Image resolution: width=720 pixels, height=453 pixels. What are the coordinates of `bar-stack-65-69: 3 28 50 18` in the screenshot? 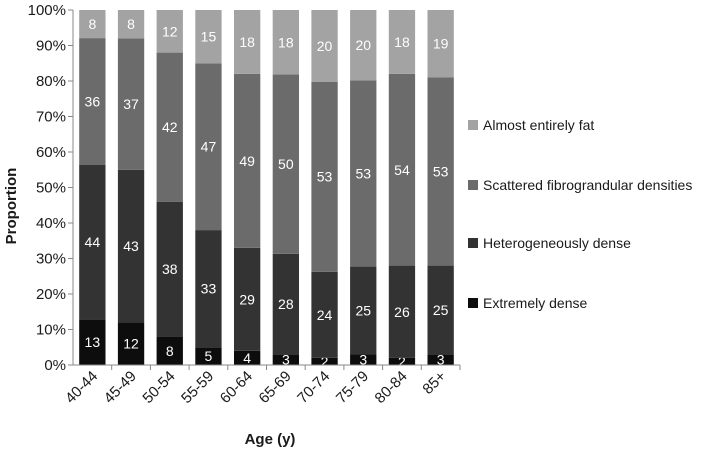 It's located at (286, 189).